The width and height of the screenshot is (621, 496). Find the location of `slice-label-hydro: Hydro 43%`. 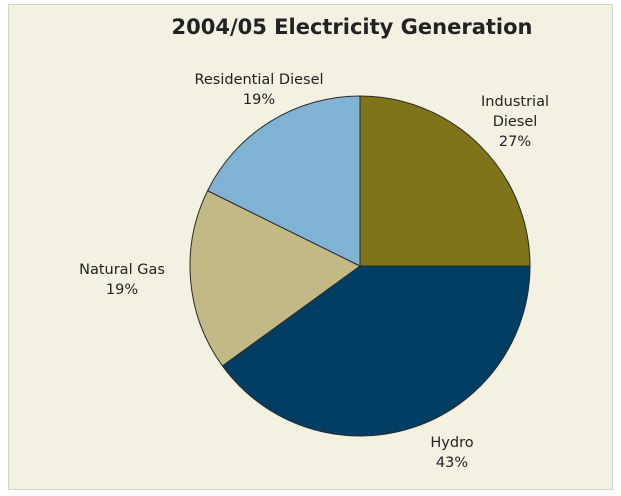

slice-label-hydro: Hydro 43% is located at coordinates (451, 453).